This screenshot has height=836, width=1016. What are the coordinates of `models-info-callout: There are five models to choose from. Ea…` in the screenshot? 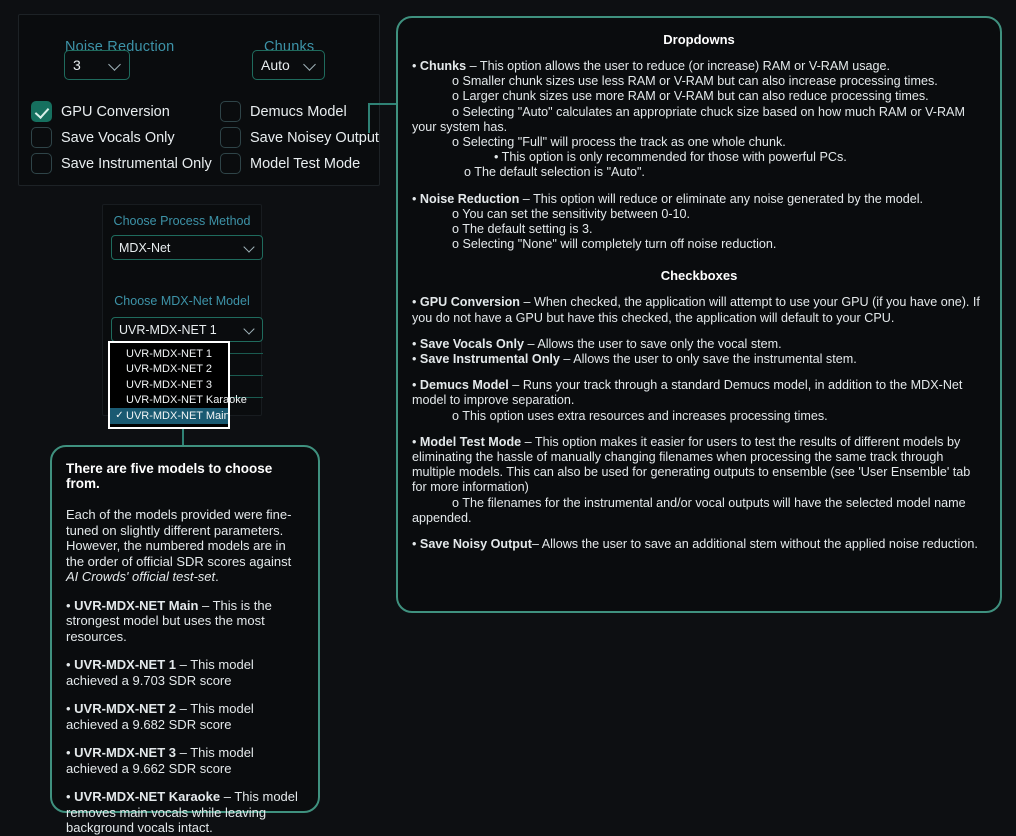 It's located at (185, 640).